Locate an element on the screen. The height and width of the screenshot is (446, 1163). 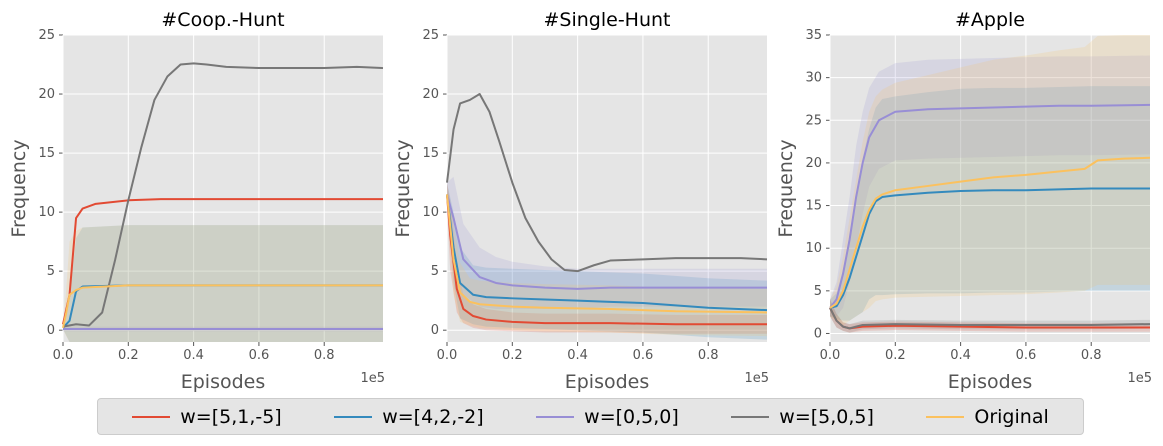
legend-label: w=[4,2,-2] is located at coordinates (433, 416).